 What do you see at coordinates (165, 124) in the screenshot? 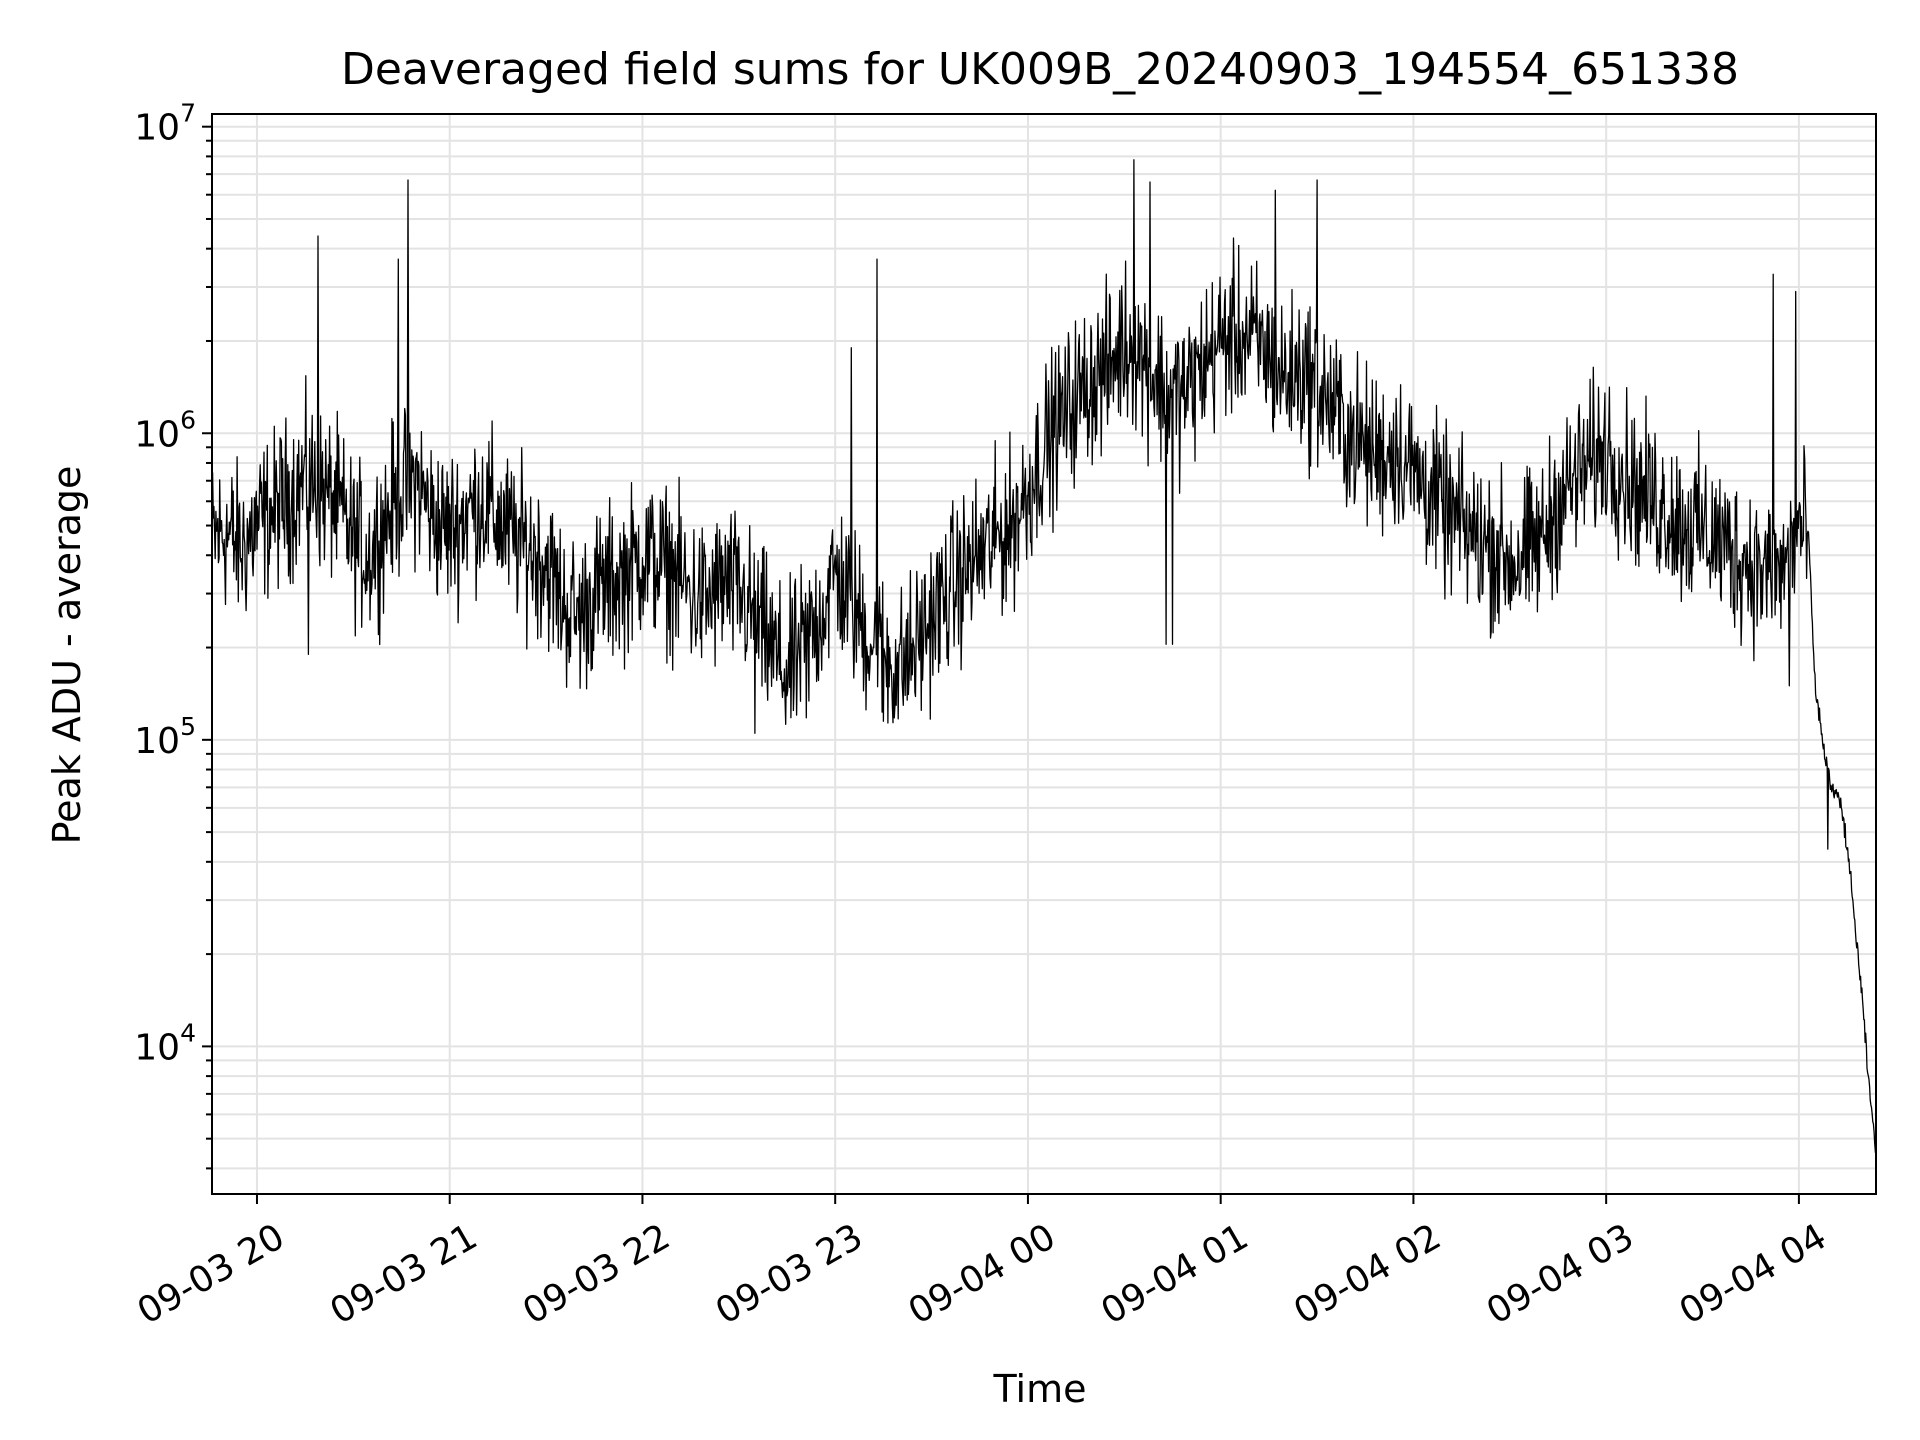
I see `y-tick-label: 10⁷` at bounding box center [165, 124].